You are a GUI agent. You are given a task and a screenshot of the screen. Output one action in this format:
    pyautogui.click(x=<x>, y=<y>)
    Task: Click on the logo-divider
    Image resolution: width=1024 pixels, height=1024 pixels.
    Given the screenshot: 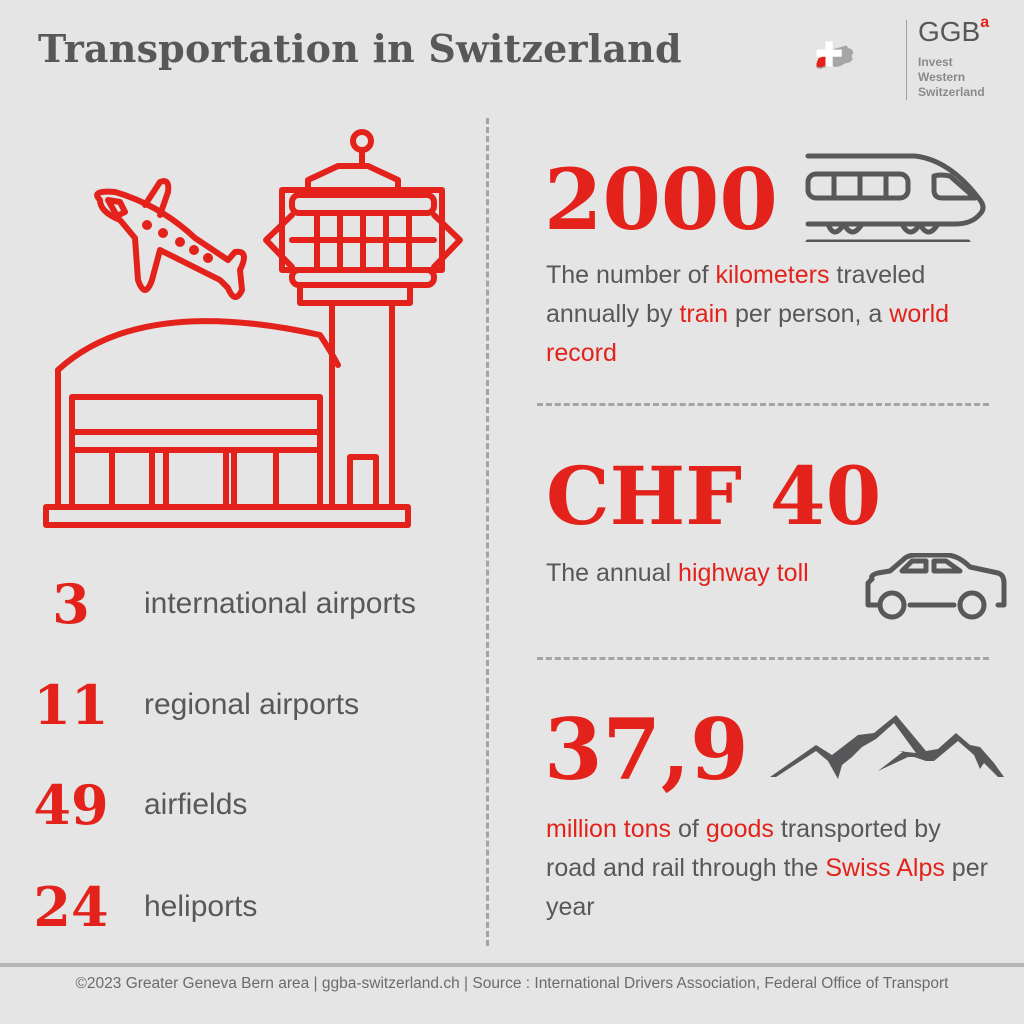 What is the action you would take?
    pyautogui.click(x=906, y=60)
    